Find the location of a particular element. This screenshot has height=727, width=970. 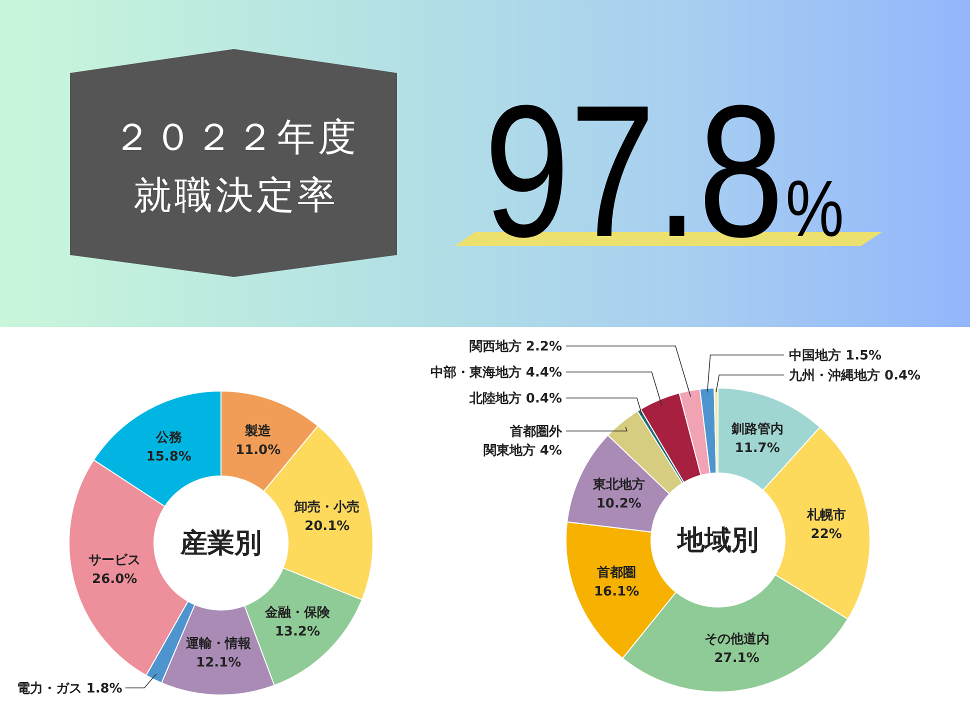

text: ２０２２年度 is located at coordinates (236, 137).